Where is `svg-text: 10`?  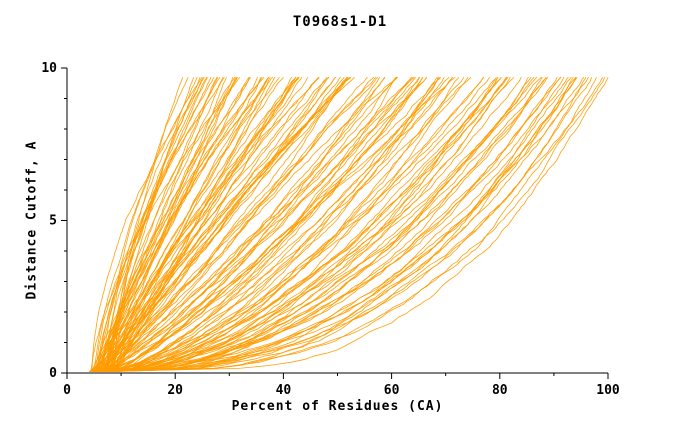
svg-text: 10 is located at coordinates (49, 68).